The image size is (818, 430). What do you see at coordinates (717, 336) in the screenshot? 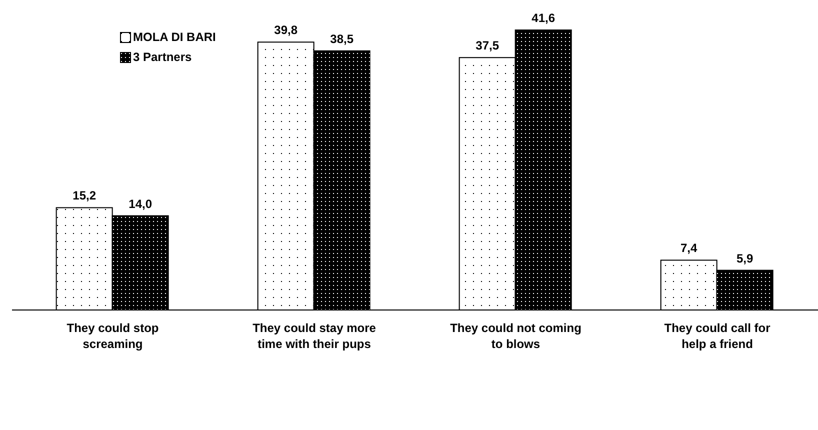
I see `x-tick-label: They could call for help a friend` at bounding box center [717, 336].